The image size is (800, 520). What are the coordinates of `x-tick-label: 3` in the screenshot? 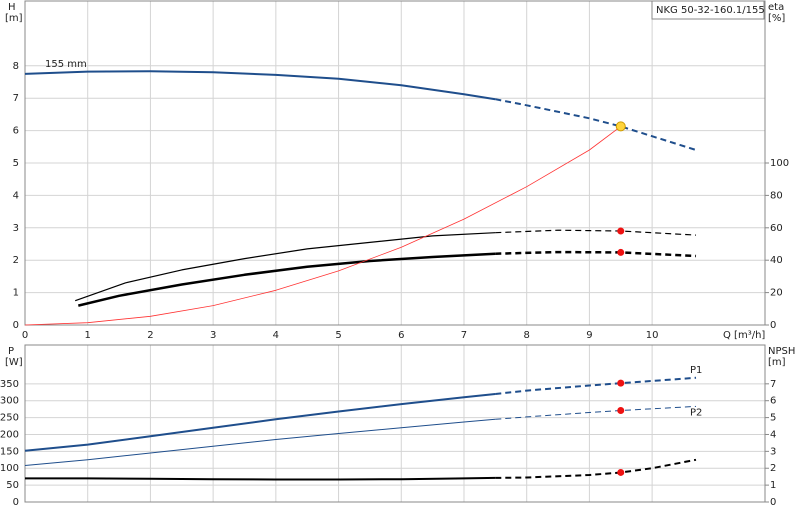 It's located at (213, 335).